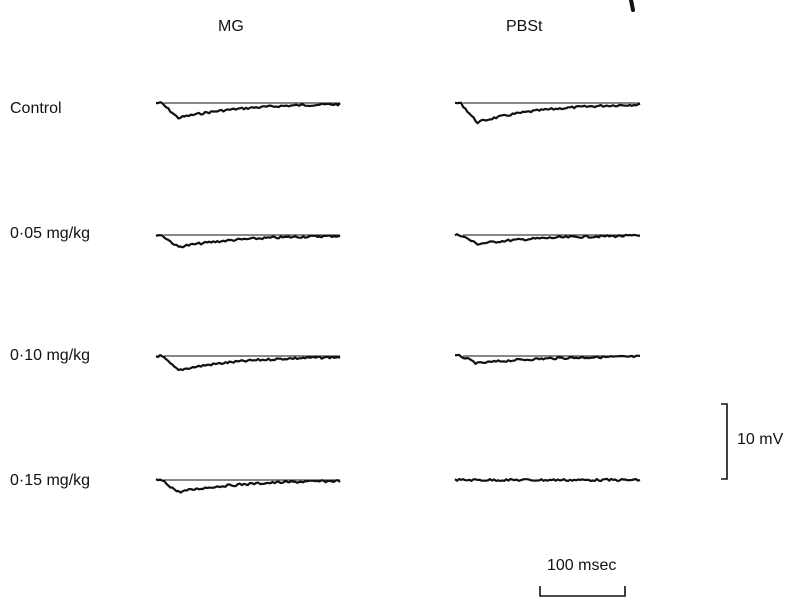 This screenshot has width=798, height=608. I want to click on row-label-dose-005: 0·05 mg/kg, so click(50, 233).